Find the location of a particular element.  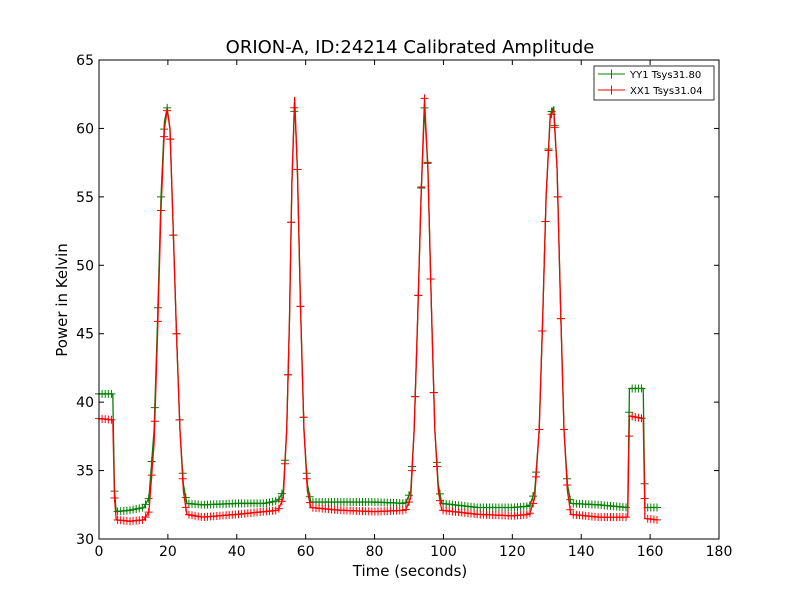

legend-label-xx1: XX1 Tsys31.04 is located at coordinates (666, 91).